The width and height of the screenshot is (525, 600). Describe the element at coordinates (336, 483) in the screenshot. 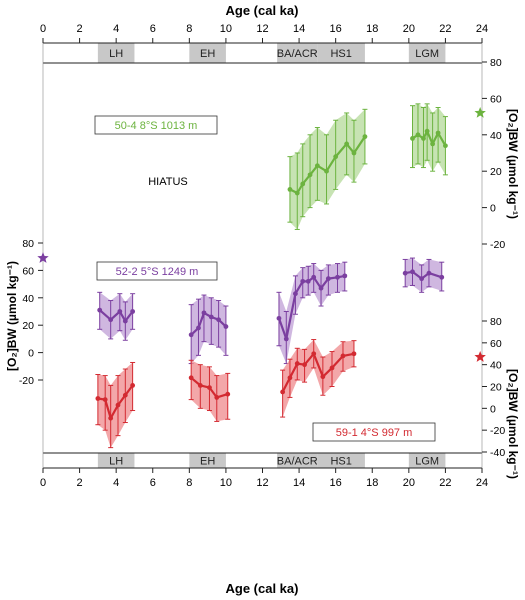

I see `x-tick-label-bottom: 16` at that location.